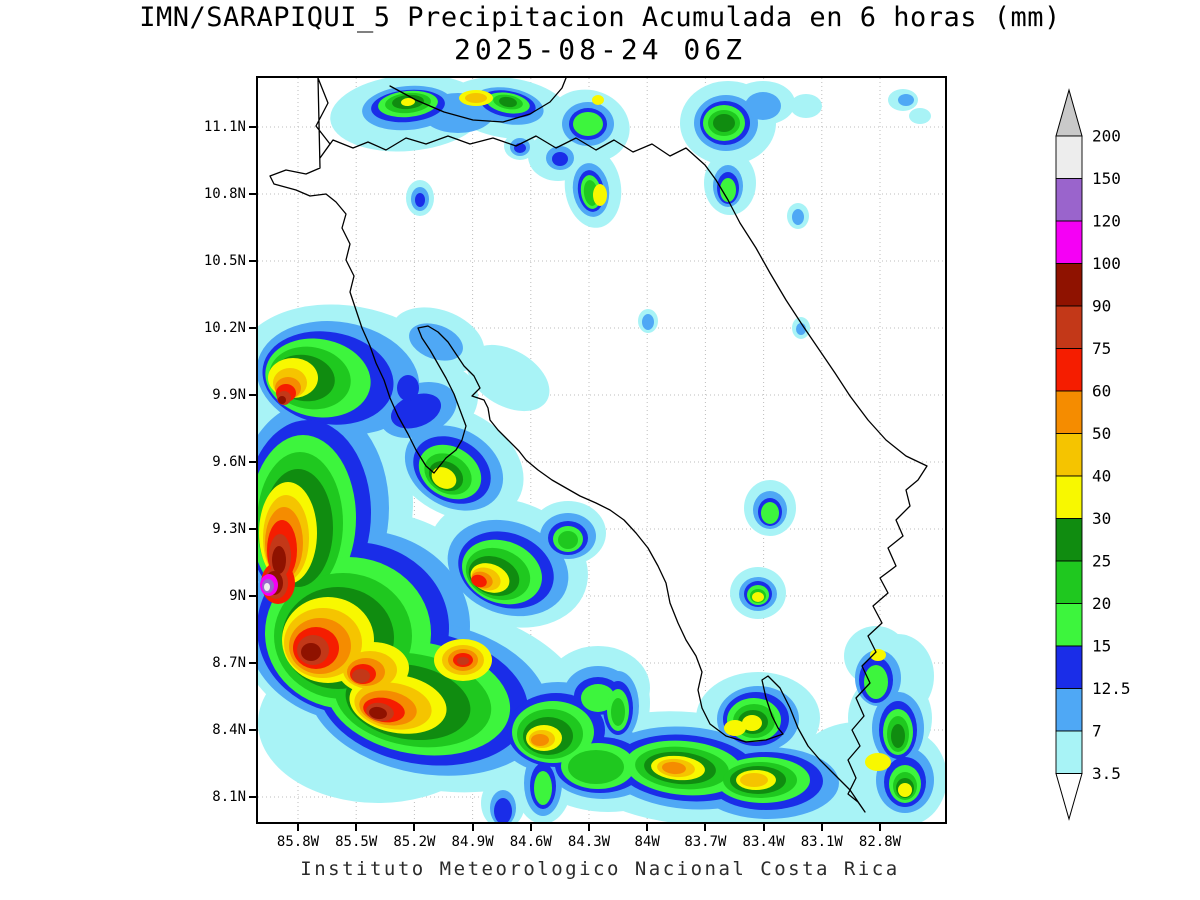  What do you see at coordinates (224, 328) in the screenshot?
I see `lat-tick-label: 10.2N` at bounding box center [224, 328].